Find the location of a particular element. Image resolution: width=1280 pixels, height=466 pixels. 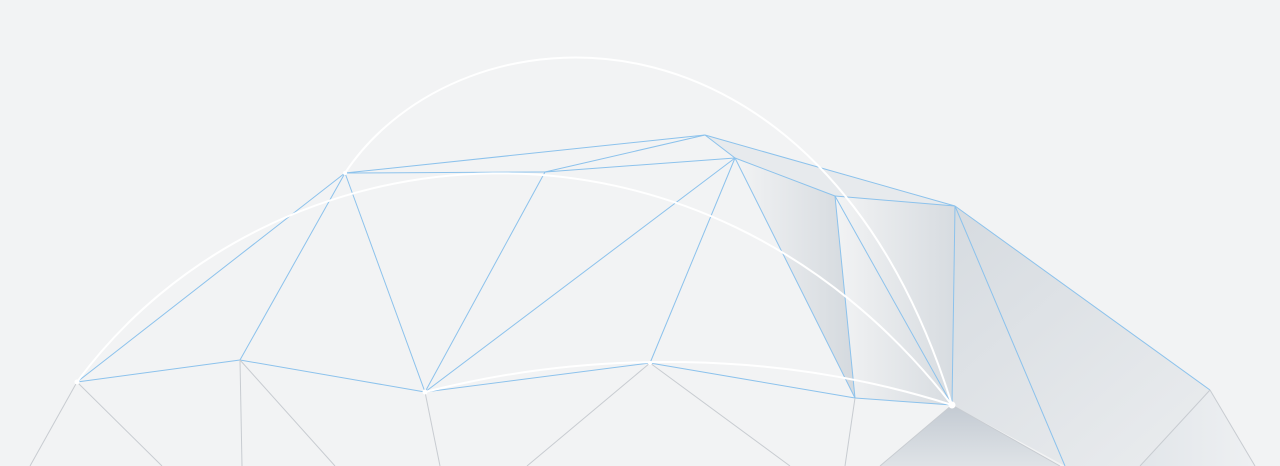

arc-low is located at coordinates (688, 383).